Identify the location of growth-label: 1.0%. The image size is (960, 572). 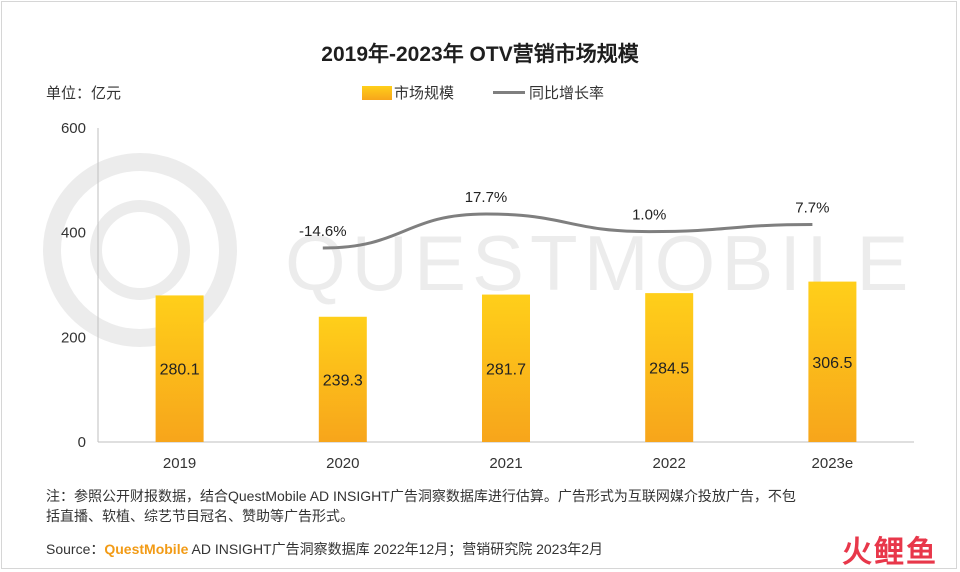
(649, 215).